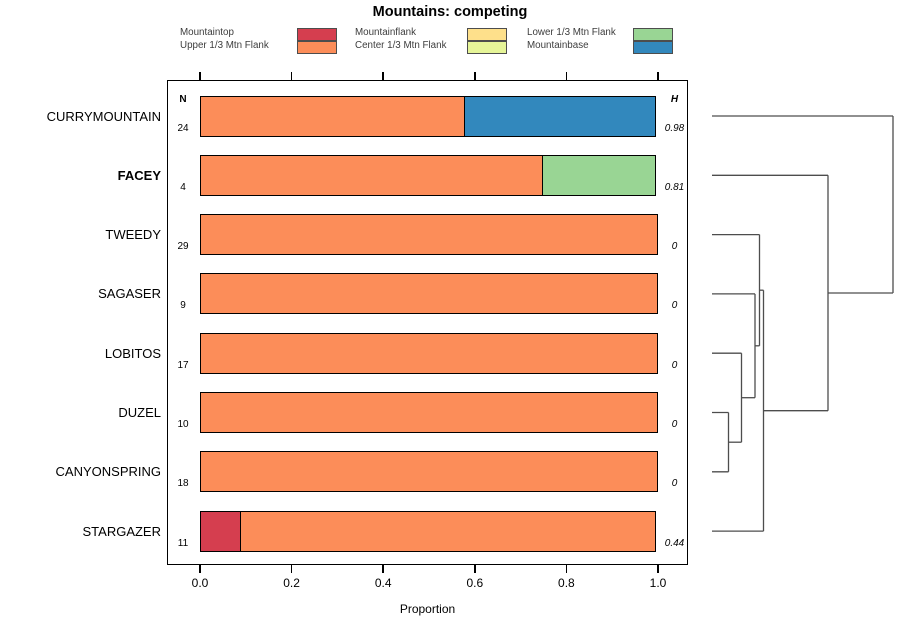 Image resolution: width=900 pixels, height=640 pixels. What do you see at coordinates (487, 34) in the screenshot?
I see `legend-swatch-mountainflank` at bounding box center [487, 34].